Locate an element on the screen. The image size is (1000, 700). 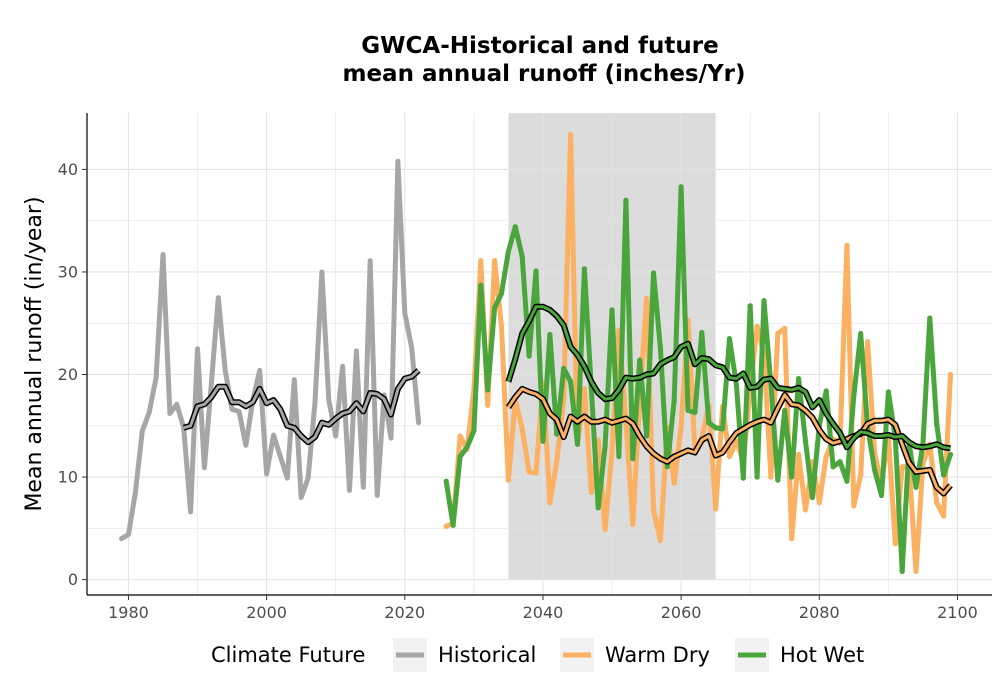
y-tick-label: 10 is located at coordinates (68, 477).